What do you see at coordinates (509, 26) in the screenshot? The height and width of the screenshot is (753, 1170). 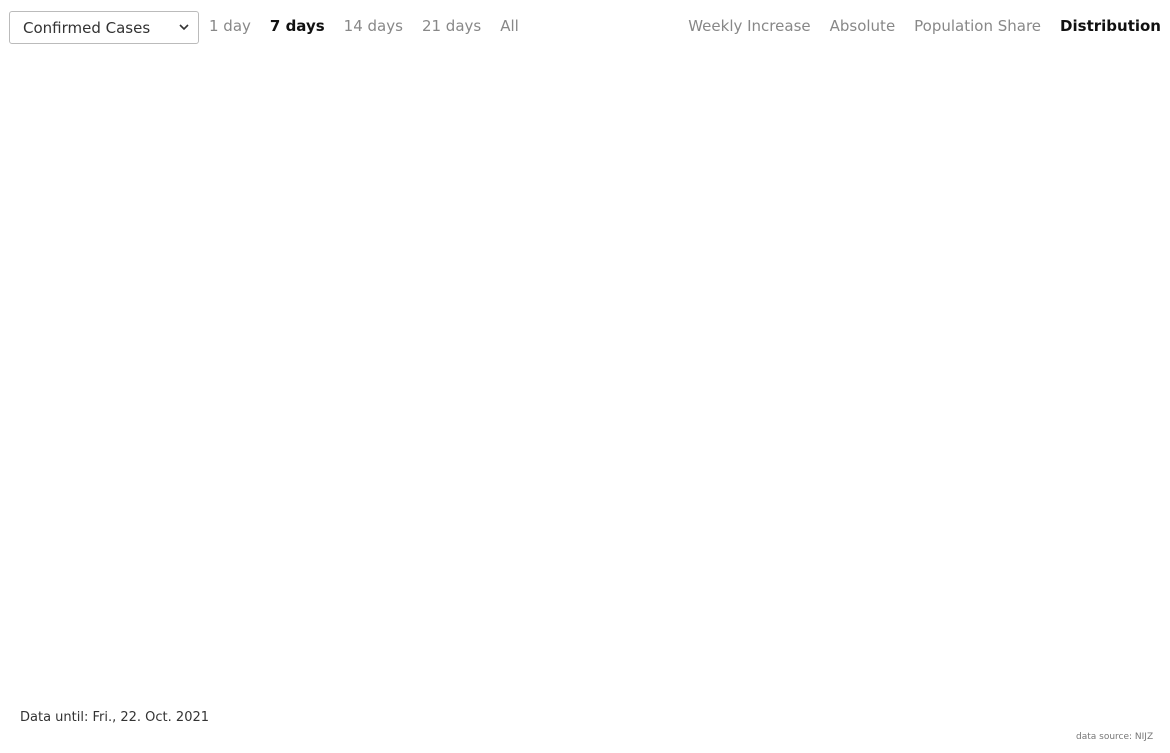 I see `period-tab: All` at bounding box center [509, 26].